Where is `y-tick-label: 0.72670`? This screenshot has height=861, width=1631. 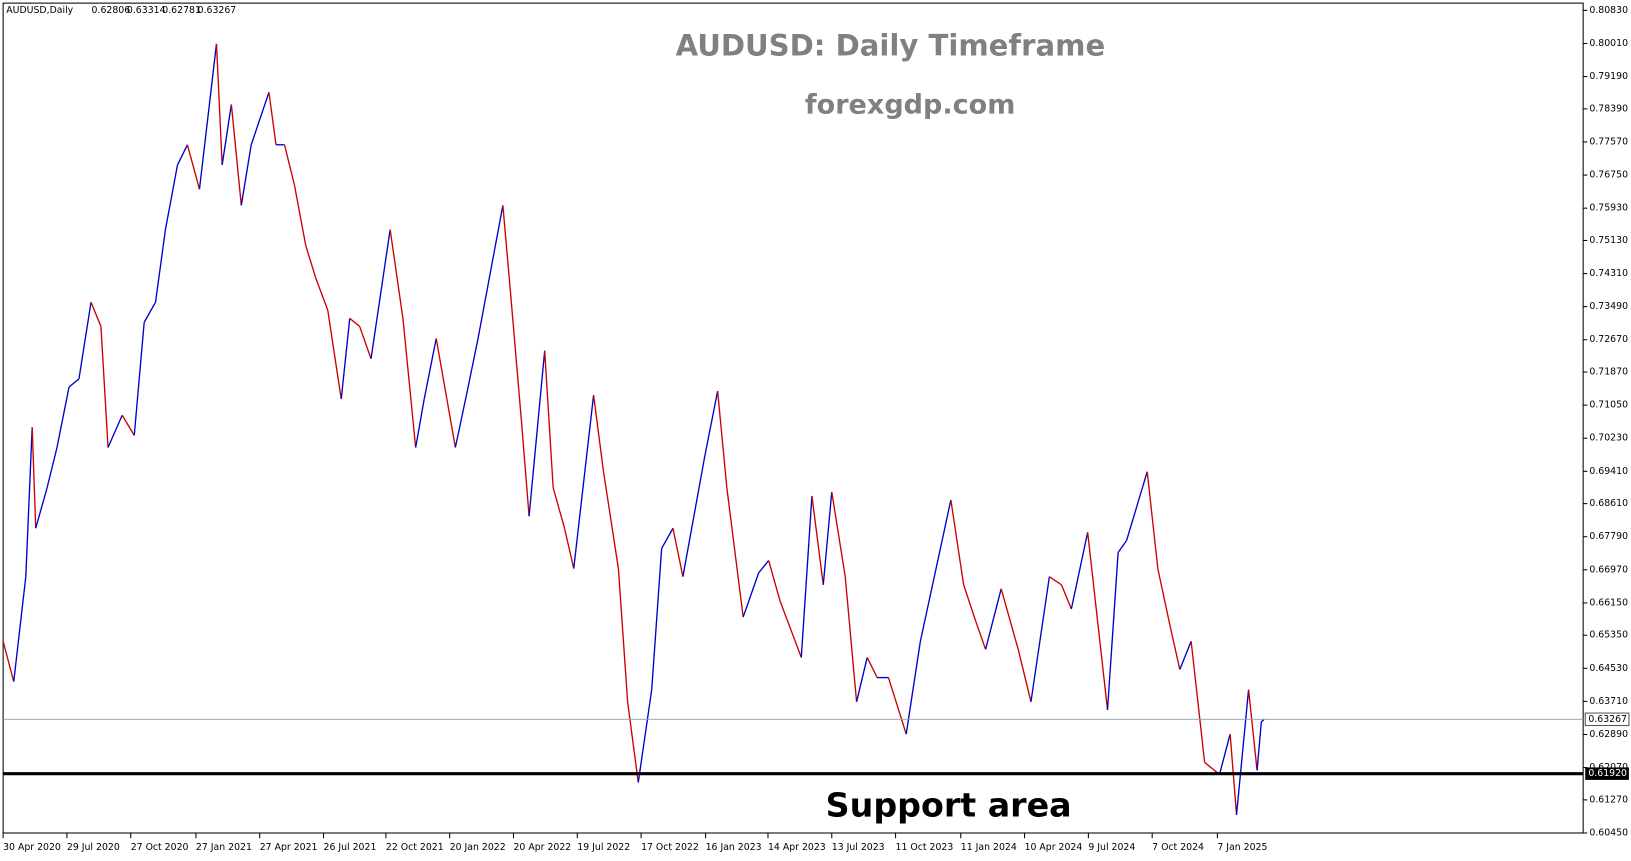
y-tick-label: 0.72670 is located at coordinates (1608, 339).